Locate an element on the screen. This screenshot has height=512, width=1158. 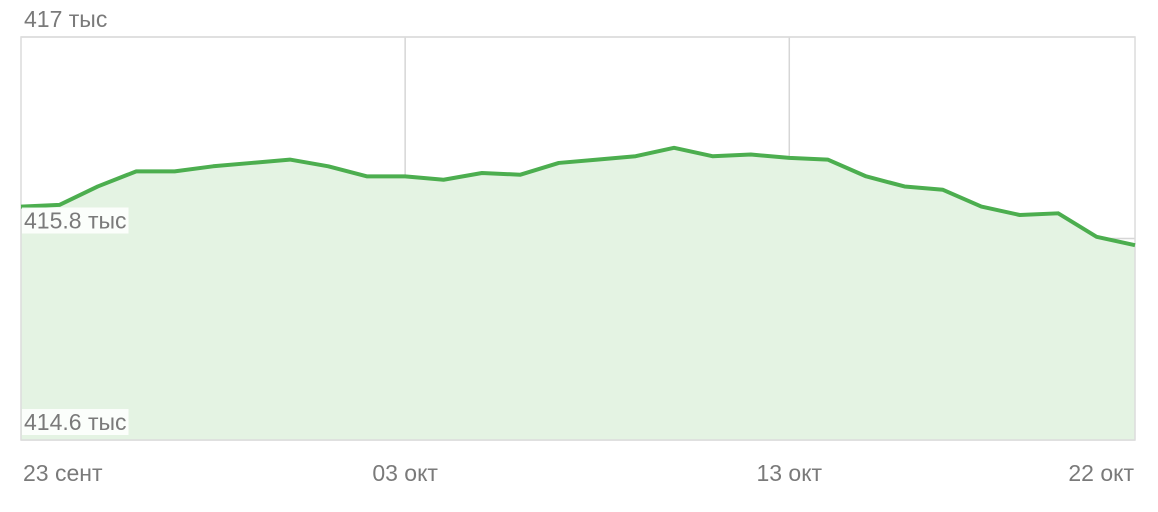
x-tick-label: 13 окт is located at coordinates (789, 473).